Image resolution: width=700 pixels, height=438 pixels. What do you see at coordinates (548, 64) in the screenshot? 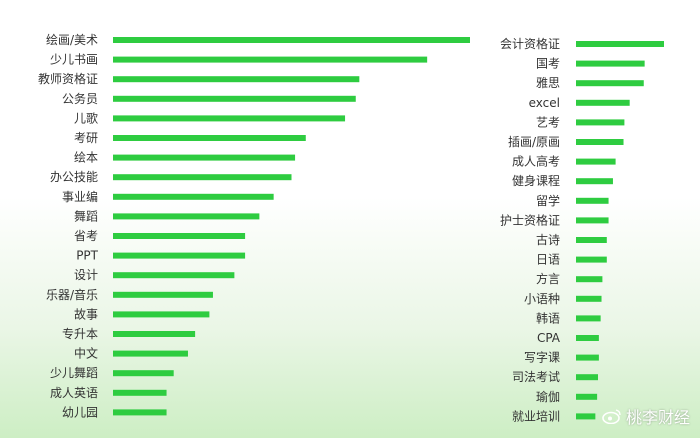
I see `category-label: 国考` at bounding box center [548, 64].